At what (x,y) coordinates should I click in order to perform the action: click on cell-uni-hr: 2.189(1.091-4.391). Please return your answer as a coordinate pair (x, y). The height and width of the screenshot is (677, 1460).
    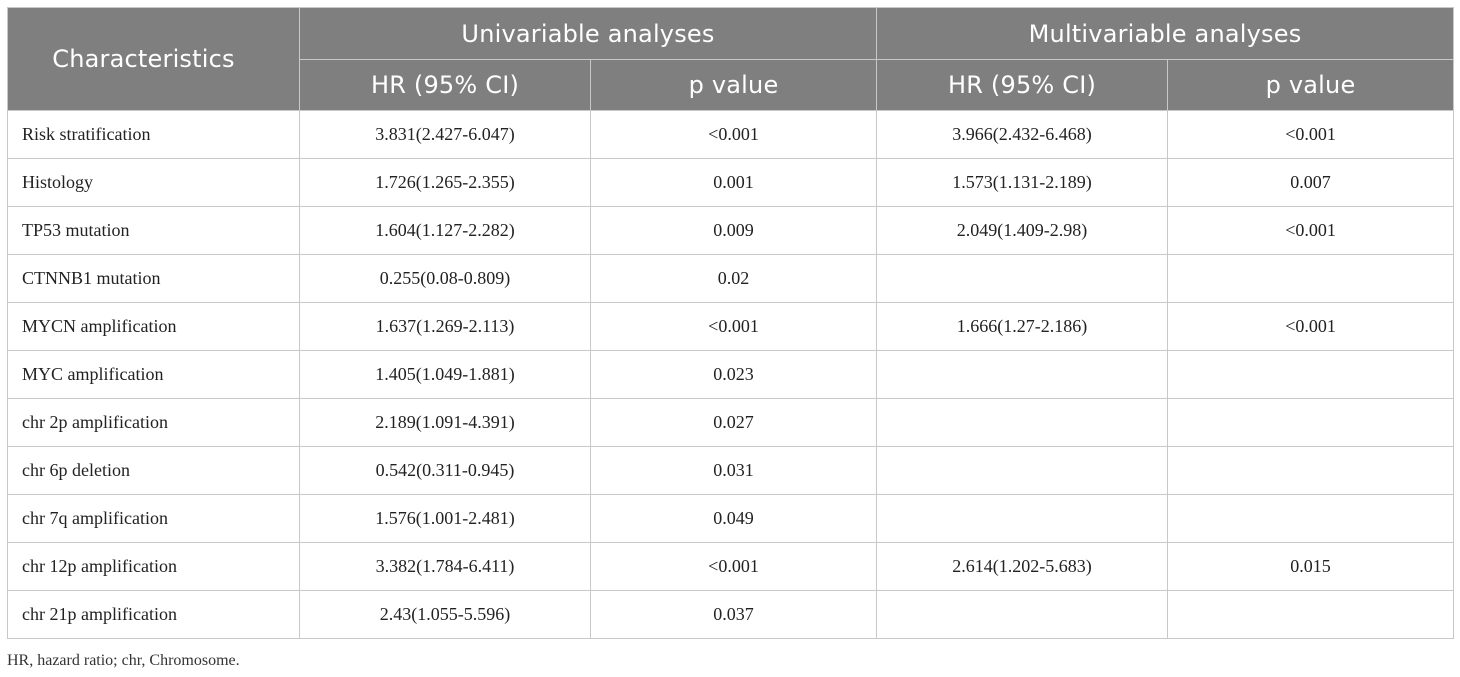
    Looking at the image, I should click on (445, 422).